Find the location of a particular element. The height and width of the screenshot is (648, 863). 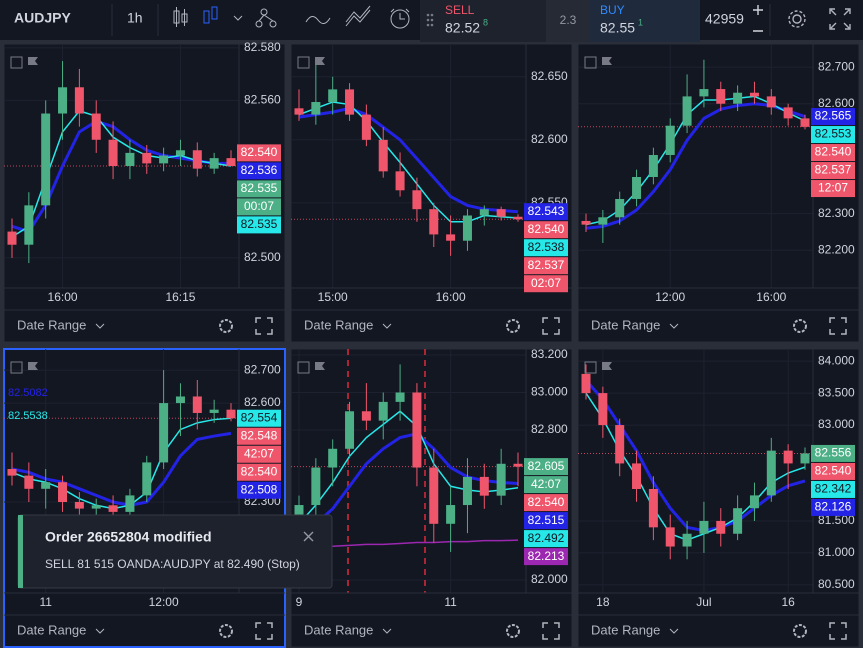

toast-close is located at coordinates (308, 536).